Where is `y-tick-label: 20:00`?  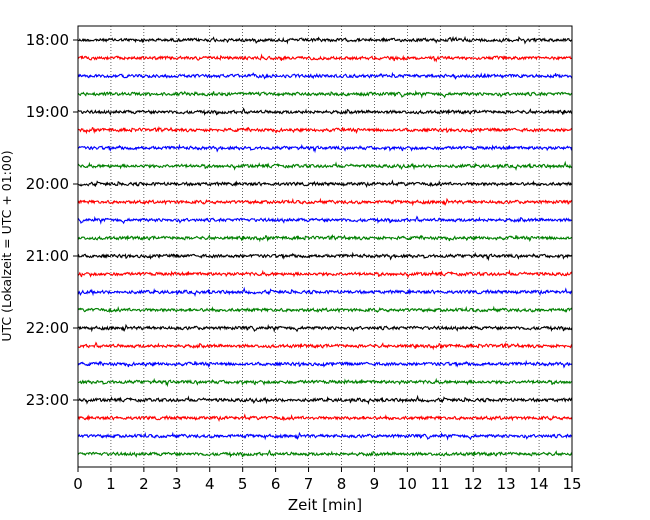
y-tick-label: 20:00 is located at coordinates (47, 184).